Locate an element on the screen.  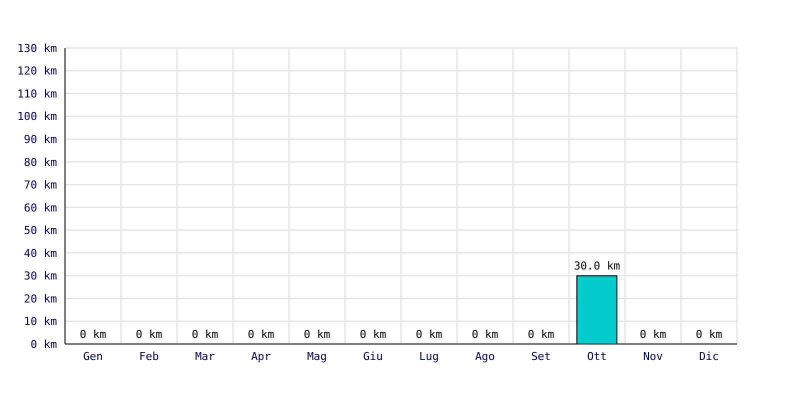
y-tick-label: 0 km is located at coordinates (44, 344).